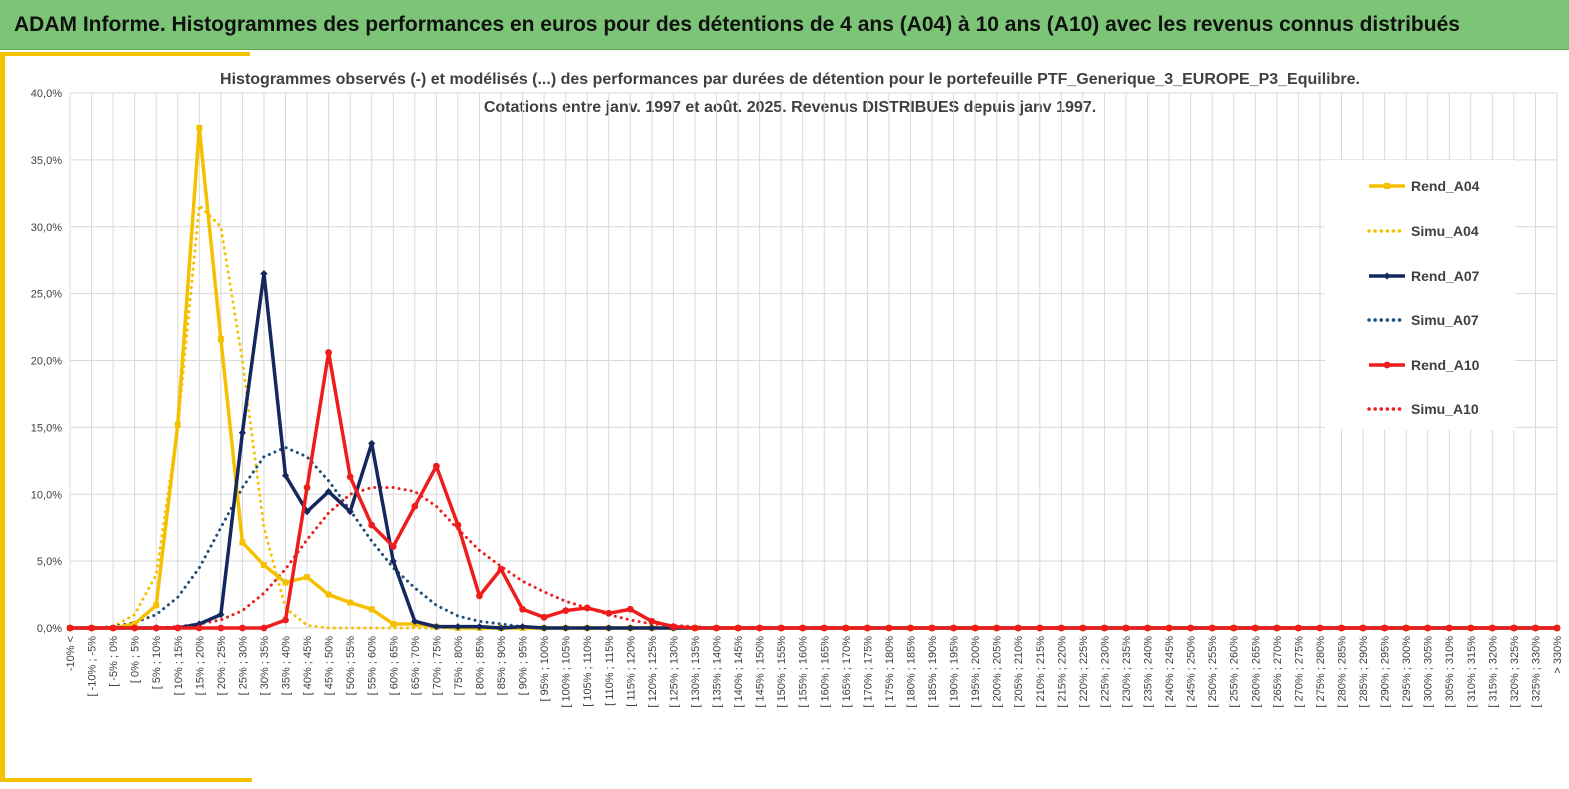 The width and height of the screenshot is (1569, 789). Describe the element at coordinates (46, 94) in the screenshot. I see `y-tick-label: 40,0%` at that location.